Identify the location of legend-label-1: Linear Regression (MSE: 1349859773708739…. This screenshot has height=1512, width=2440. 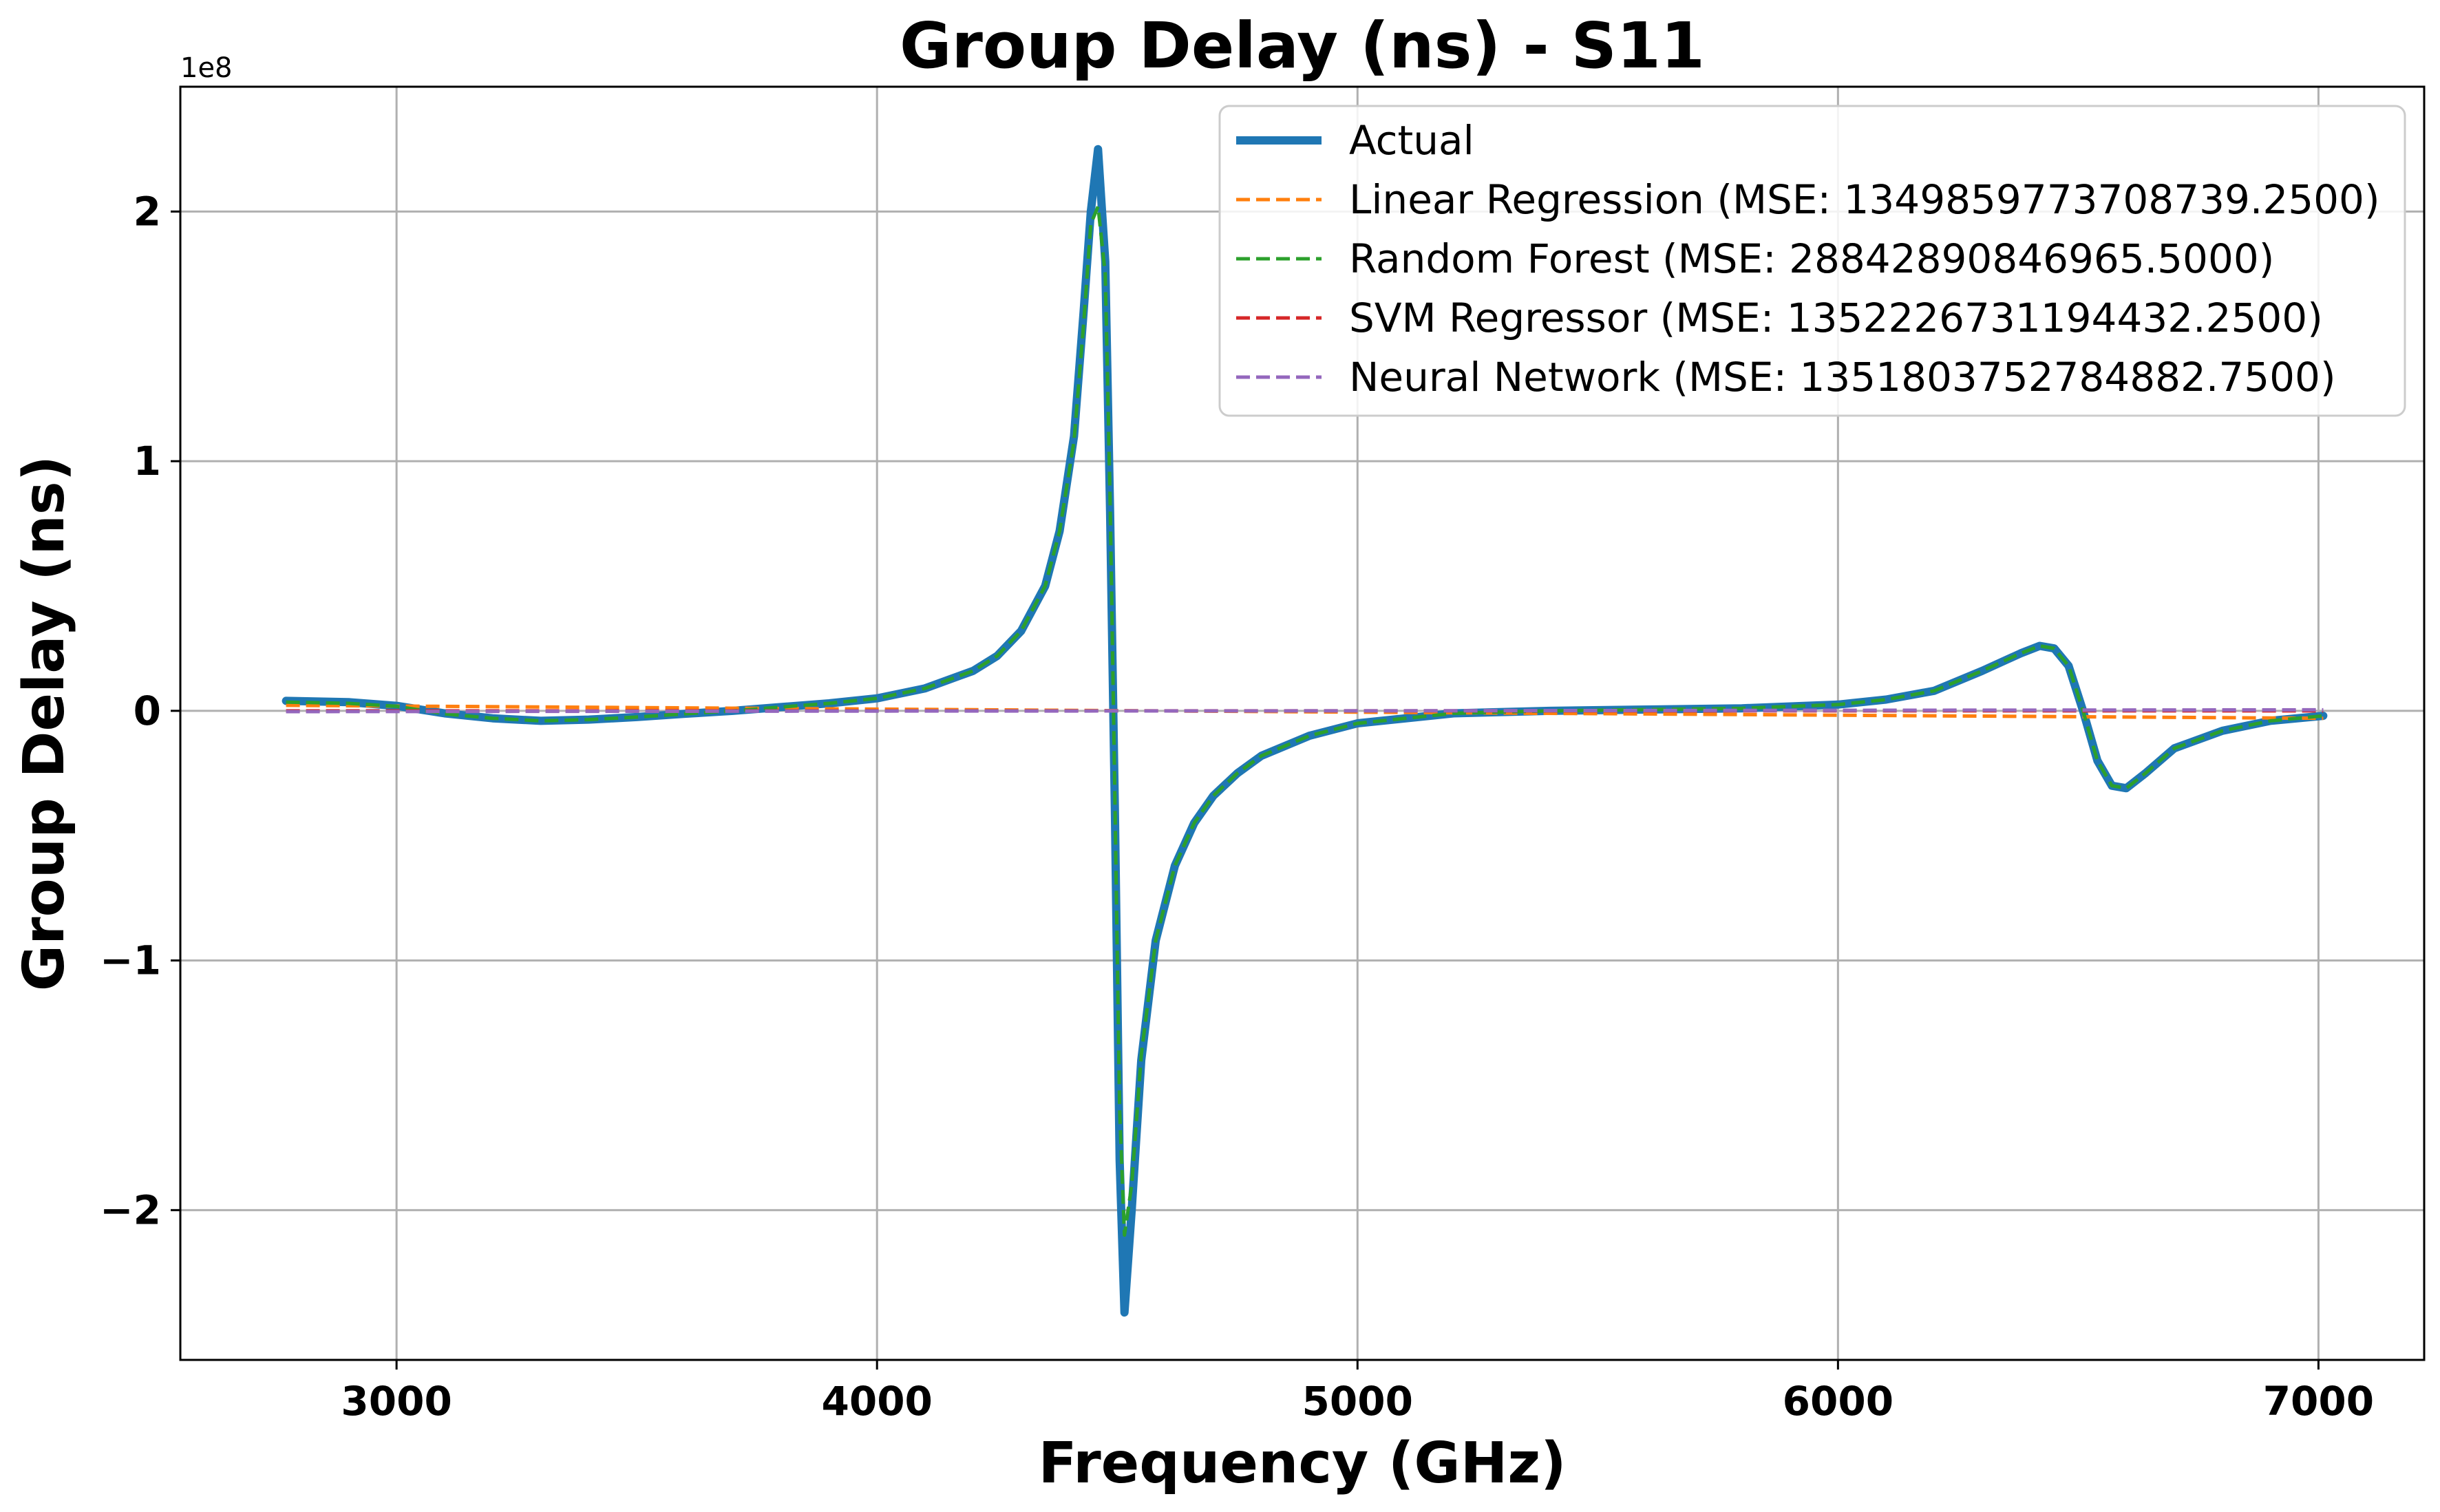
(1864, 199).